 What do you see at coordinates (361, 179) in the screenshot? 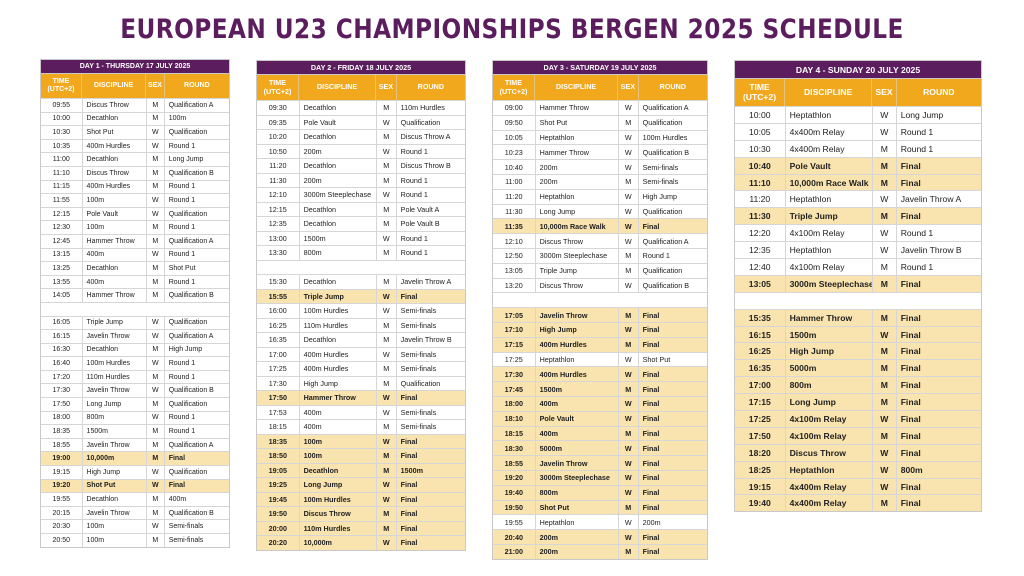
I see `schedule-row: 11:30 200m M Round 1` at bounding box center [361, 179].